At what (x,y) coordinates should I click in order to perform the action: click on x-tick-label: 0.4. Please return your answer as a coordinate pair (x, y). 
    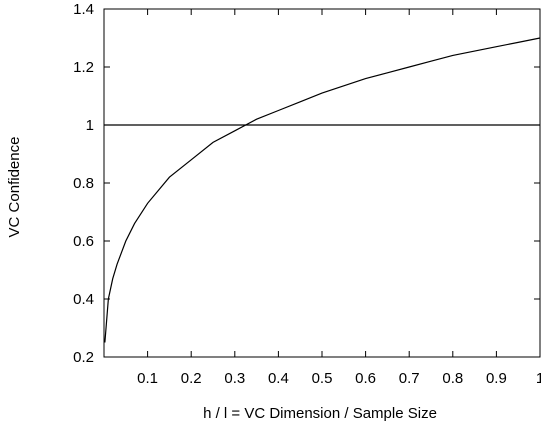
    Looking at the image, I should click on (278, 378).